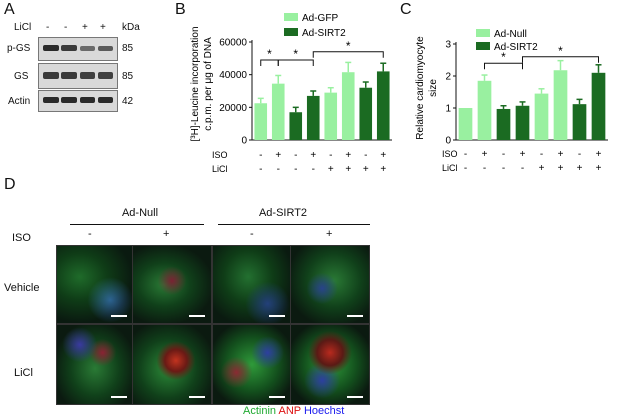  I want to click on iso-sign-d-1: -, so click(90, 234).